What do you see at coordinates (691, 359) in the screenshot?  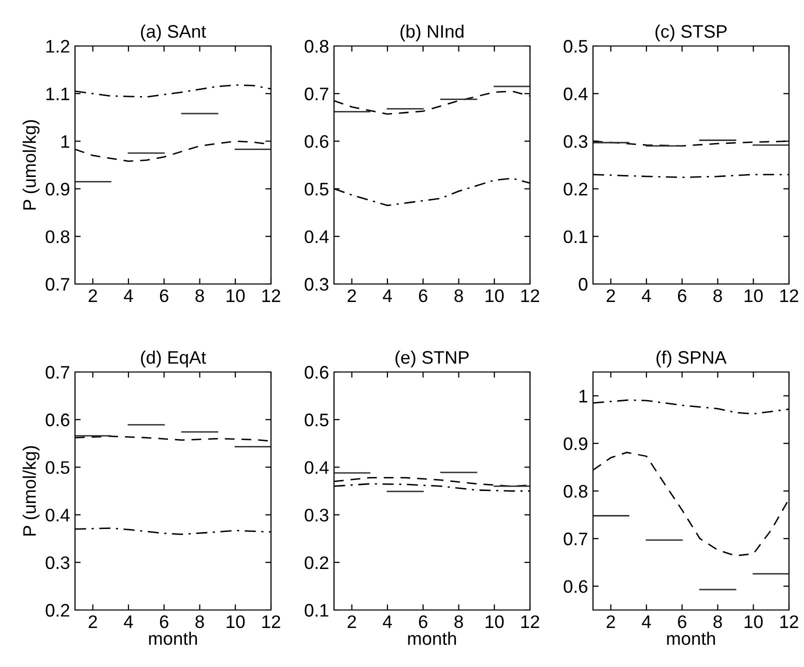 I see `chart-title: (f) SPNA` at bounding box center [691, 359].